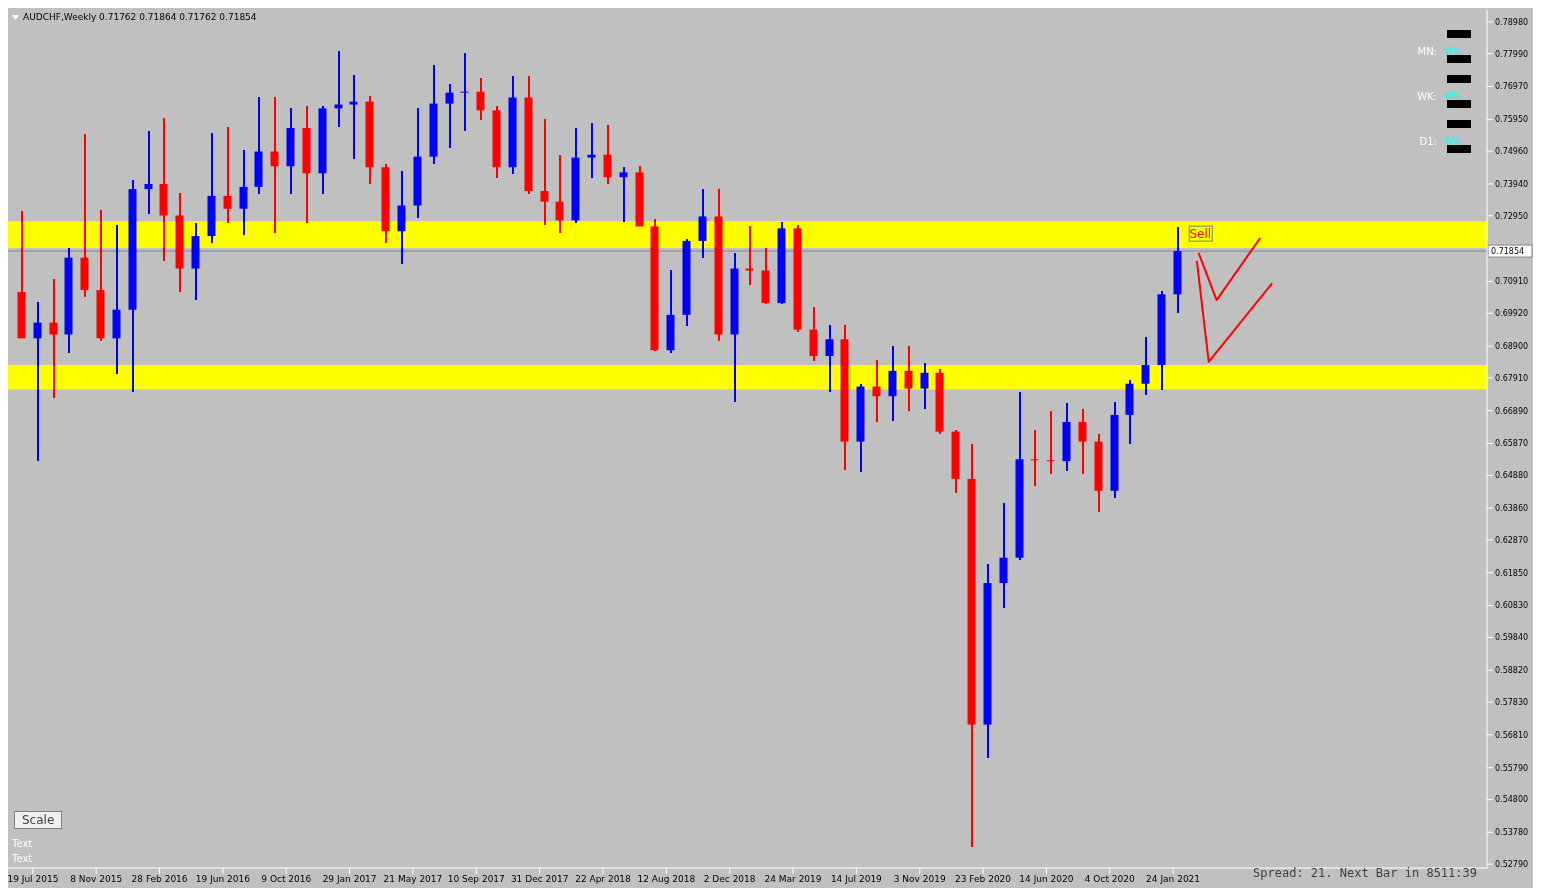 This screenshot has width=1541, height=896. Describe the element at coordinates (38, 820) in the screenshot. I see `annotation: Scale` at that location.